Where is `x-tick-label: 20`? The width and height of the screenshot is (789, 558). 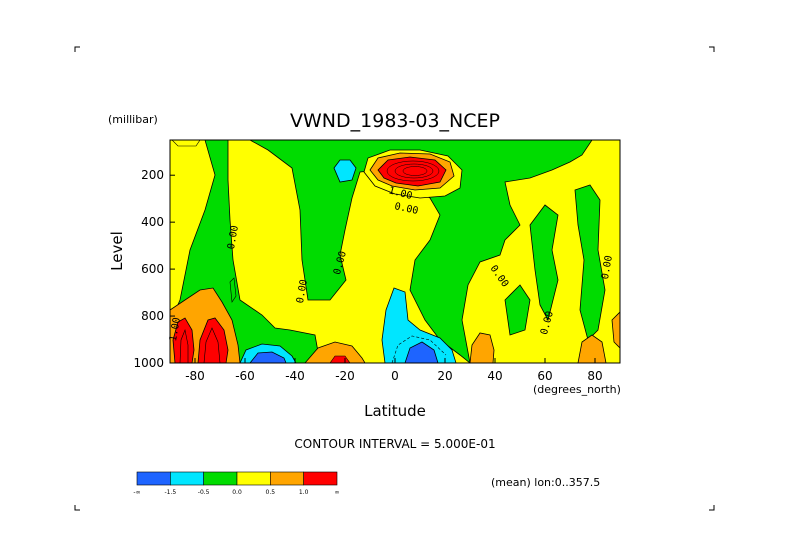
x-tick-label: 20 is located at coordinates (444, 376).